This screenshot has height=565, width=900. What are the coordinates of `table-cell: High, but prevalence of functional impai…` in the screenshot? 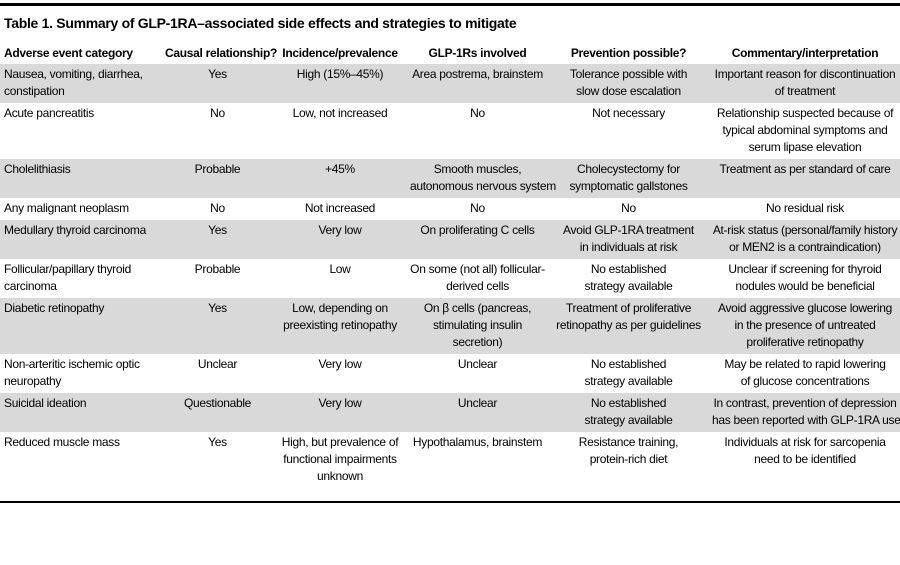 It's located at (340, 459).